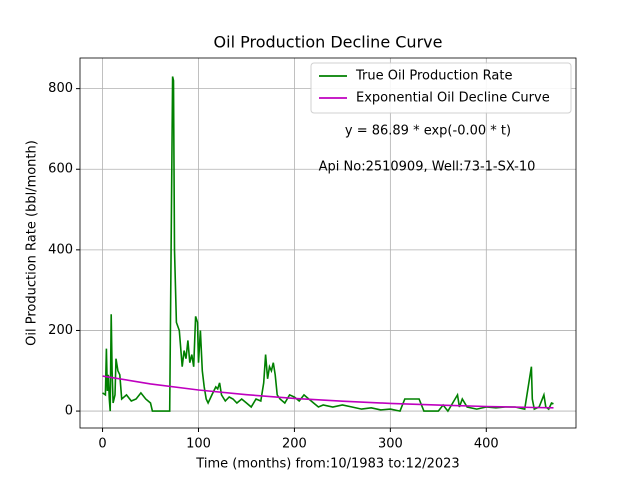  What do you see at coordinates (328, 392) in the screenshot?
I see `data-line` at bounding box center [328, 392].